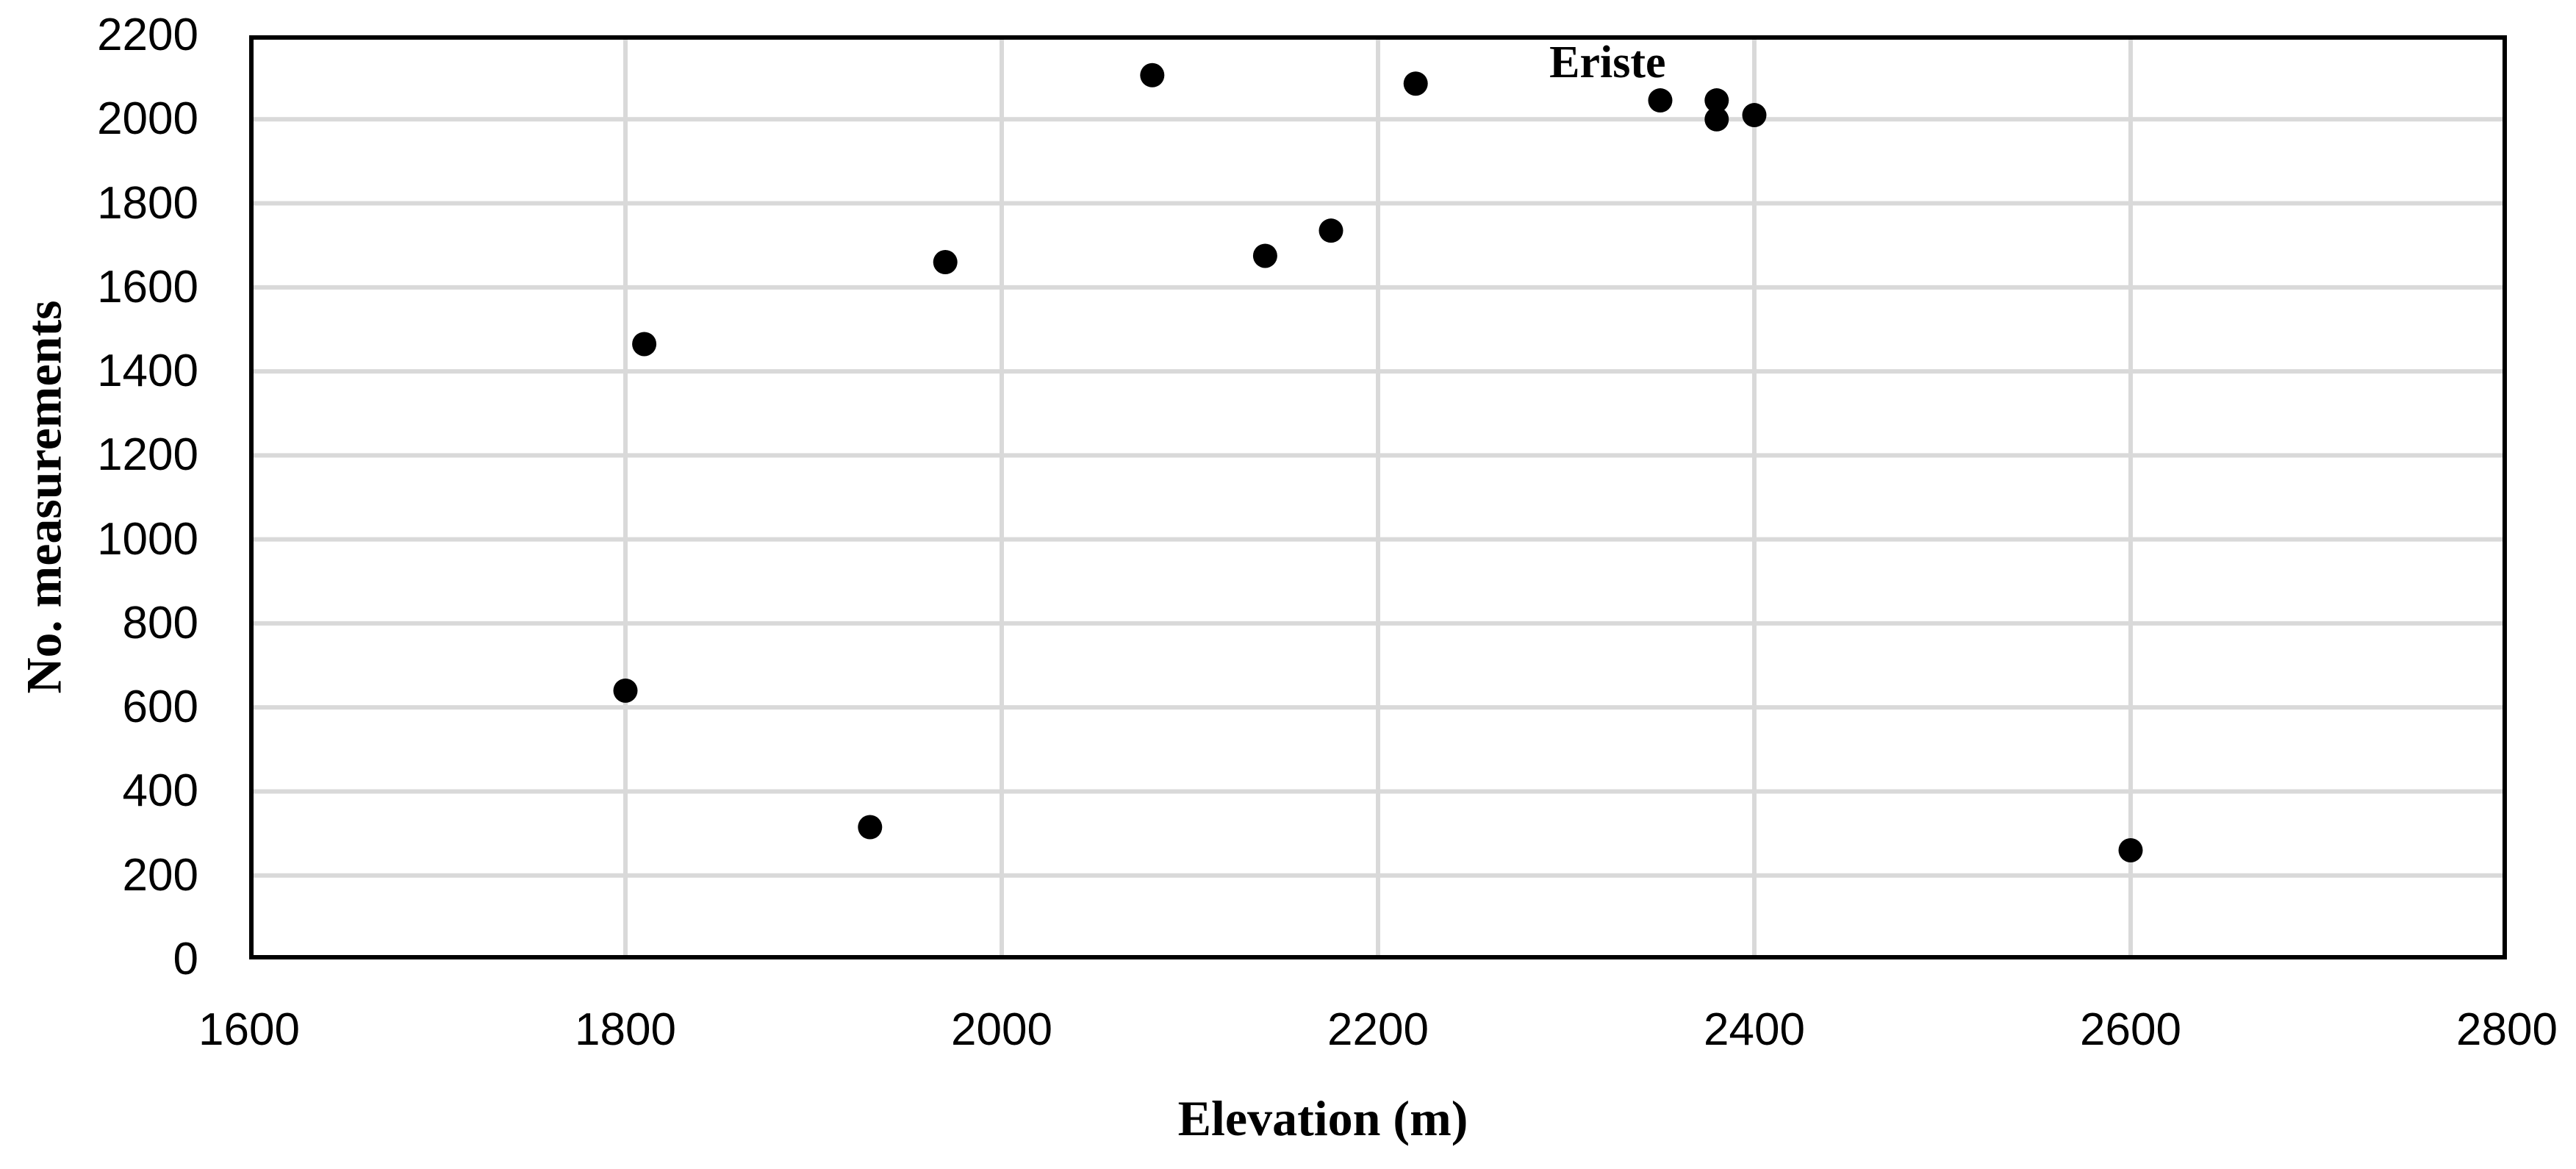 The image size is (2576, 1169). What do you see at coordinates (147, 35) in the screenshot?
I see `y-tick-label: 2200` at bounding box center [147, 35].